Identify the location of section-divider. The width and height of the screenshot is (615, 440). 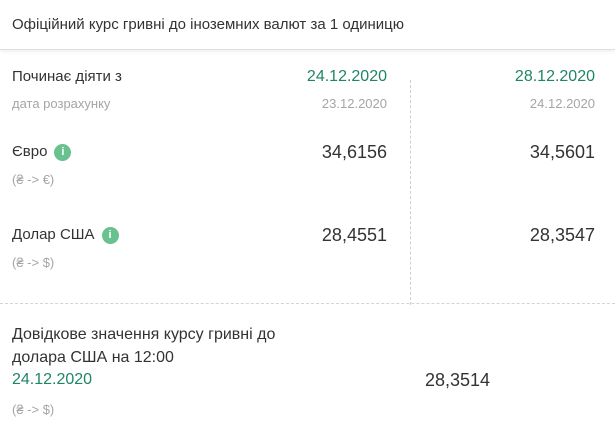
(307, 303).